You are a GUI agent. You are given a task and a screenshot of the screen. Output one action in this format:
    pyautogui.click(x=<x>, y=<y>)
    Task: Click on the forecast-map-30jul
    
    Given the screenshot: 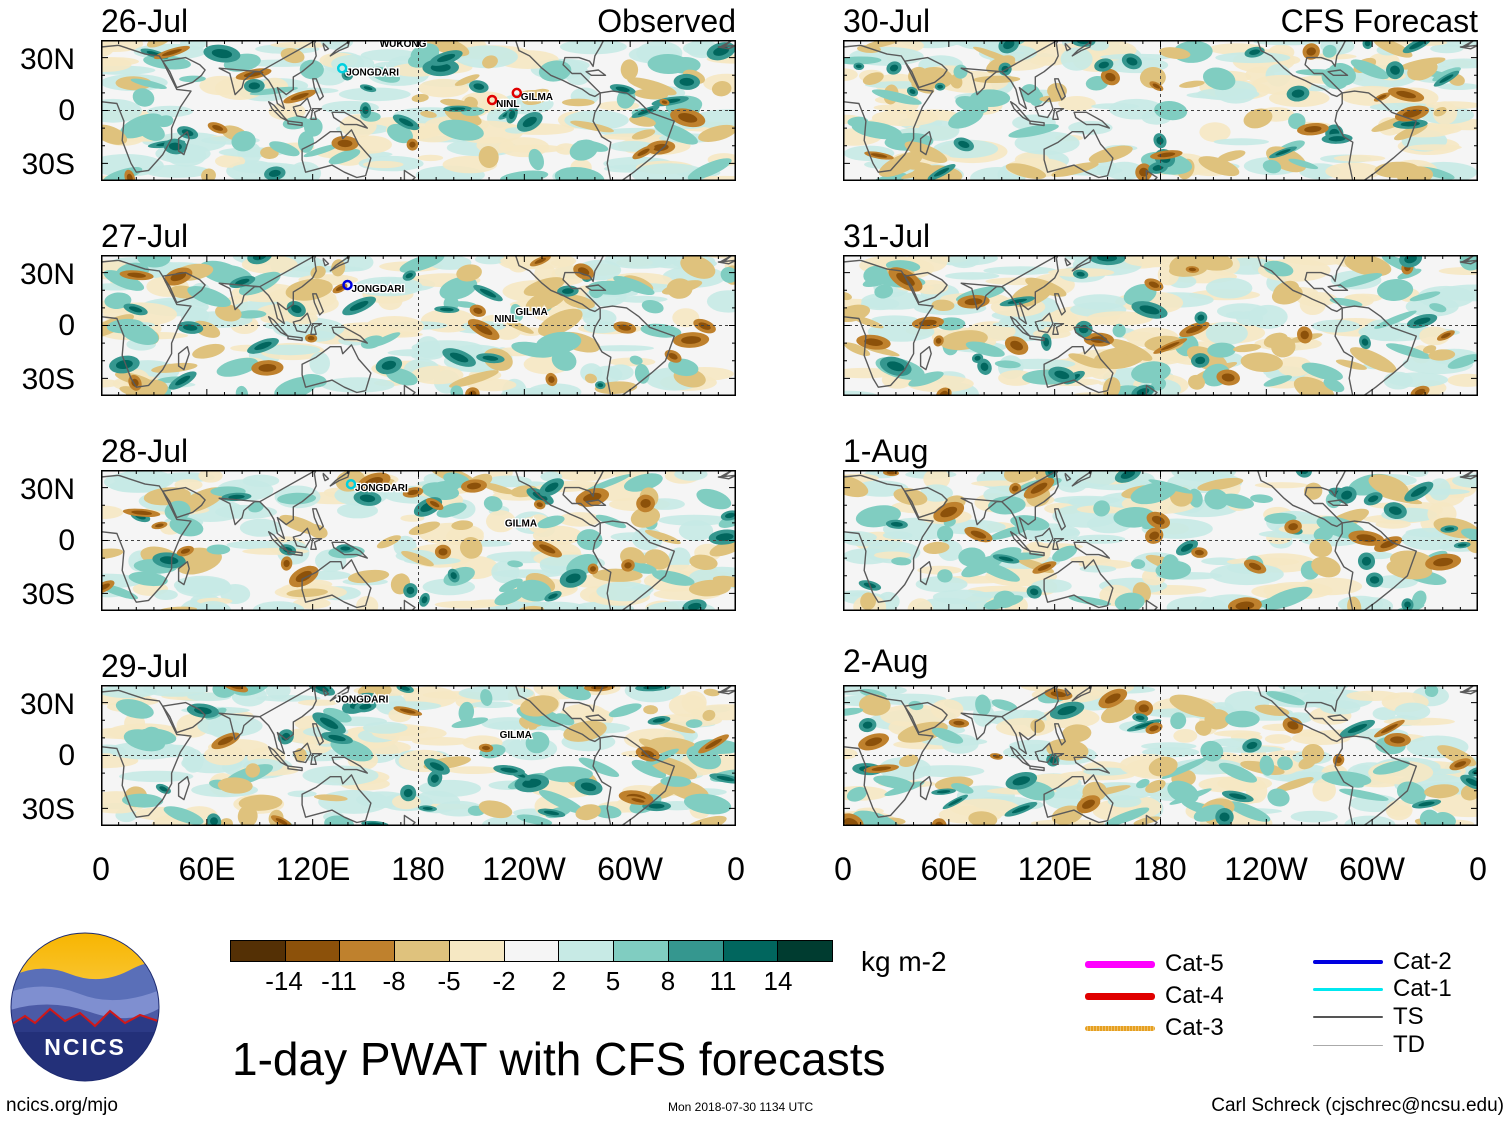 What is the action you would take?
    pyautogui.click(x=1160, y=110)
    